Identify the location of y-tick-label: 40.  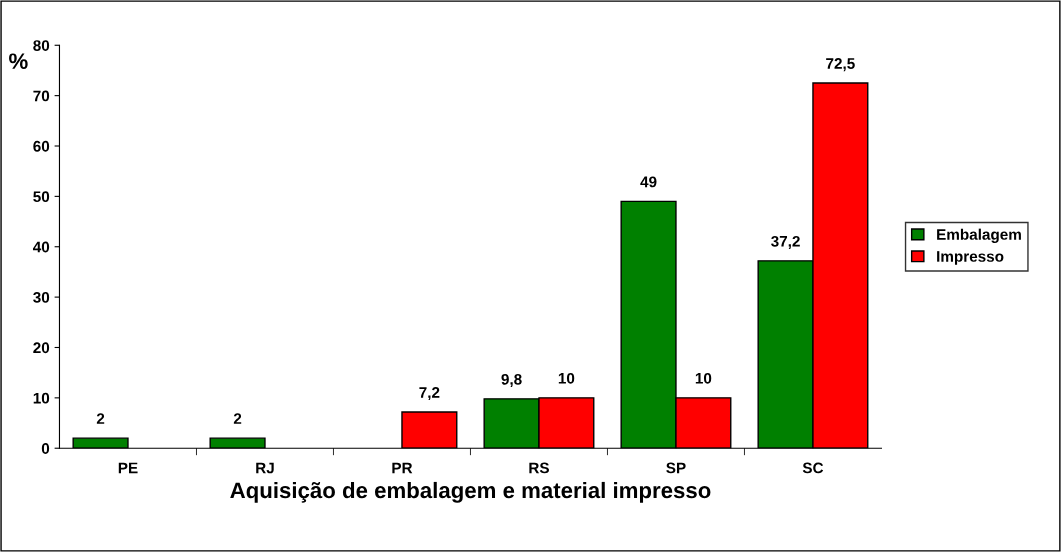
(41, 247).